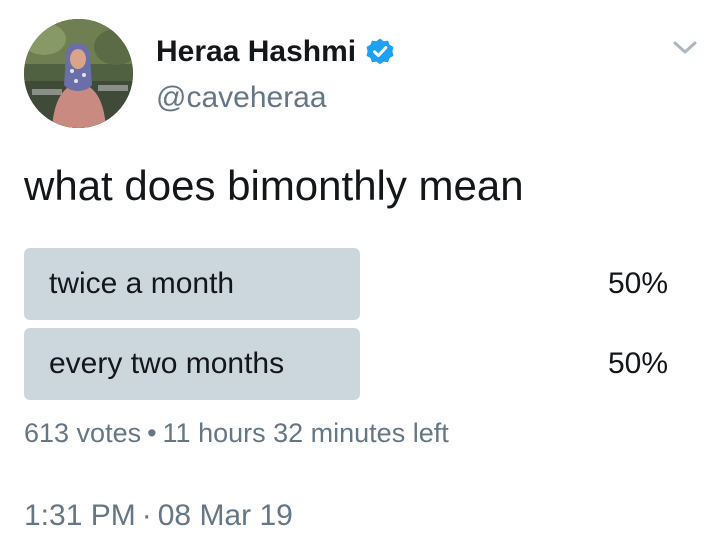 This screenshot has height=556, width=720. I want to click on poll-option: every two months 50%, so click(346, 364).